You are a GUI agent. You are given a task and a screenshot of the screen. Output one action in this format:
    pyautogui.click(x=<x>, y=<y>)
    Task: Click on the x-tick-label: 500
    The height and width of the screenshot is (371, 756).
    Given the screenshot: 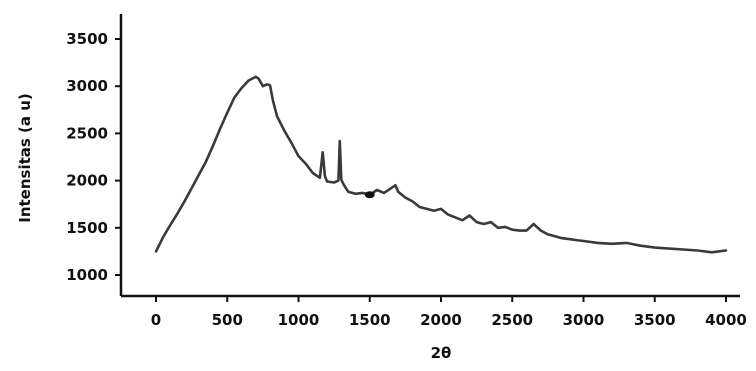 What is the action you would take?
    pyautogui.click(x=227, y=320)
    